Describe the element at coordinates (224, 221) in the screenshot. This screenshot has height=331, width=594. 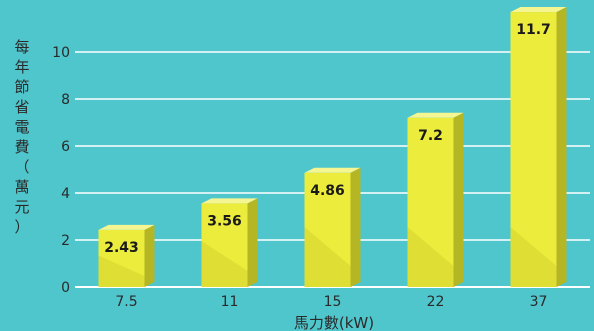
I see `data-label: 3.56` at that location.